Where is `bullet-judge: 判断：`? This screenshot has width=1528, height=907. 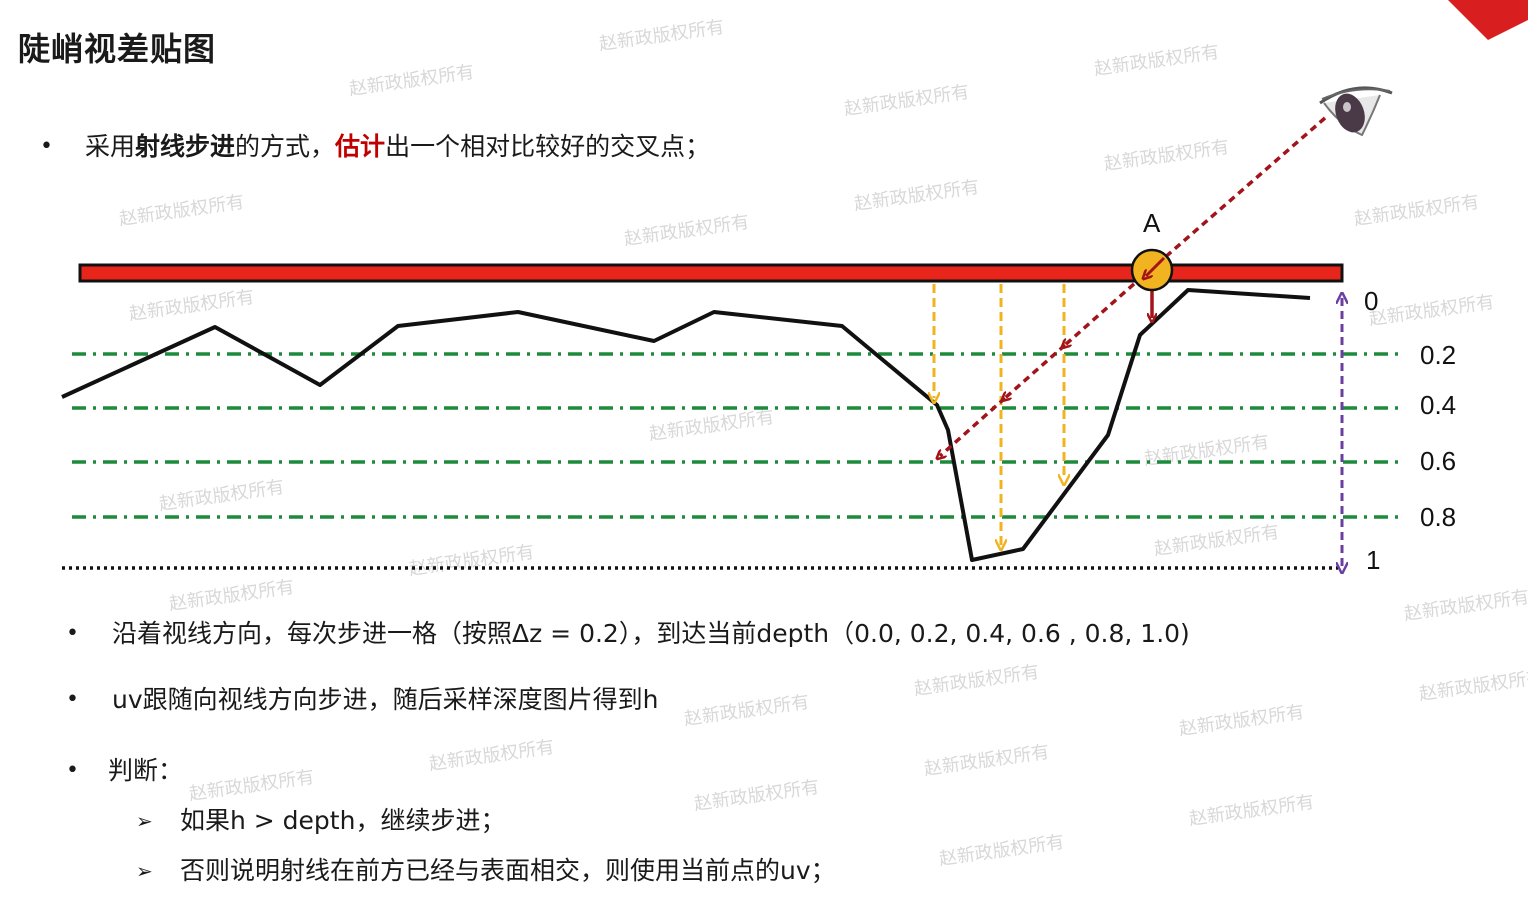 bullet-judge: 判断： is located at coordinates (146, 770).